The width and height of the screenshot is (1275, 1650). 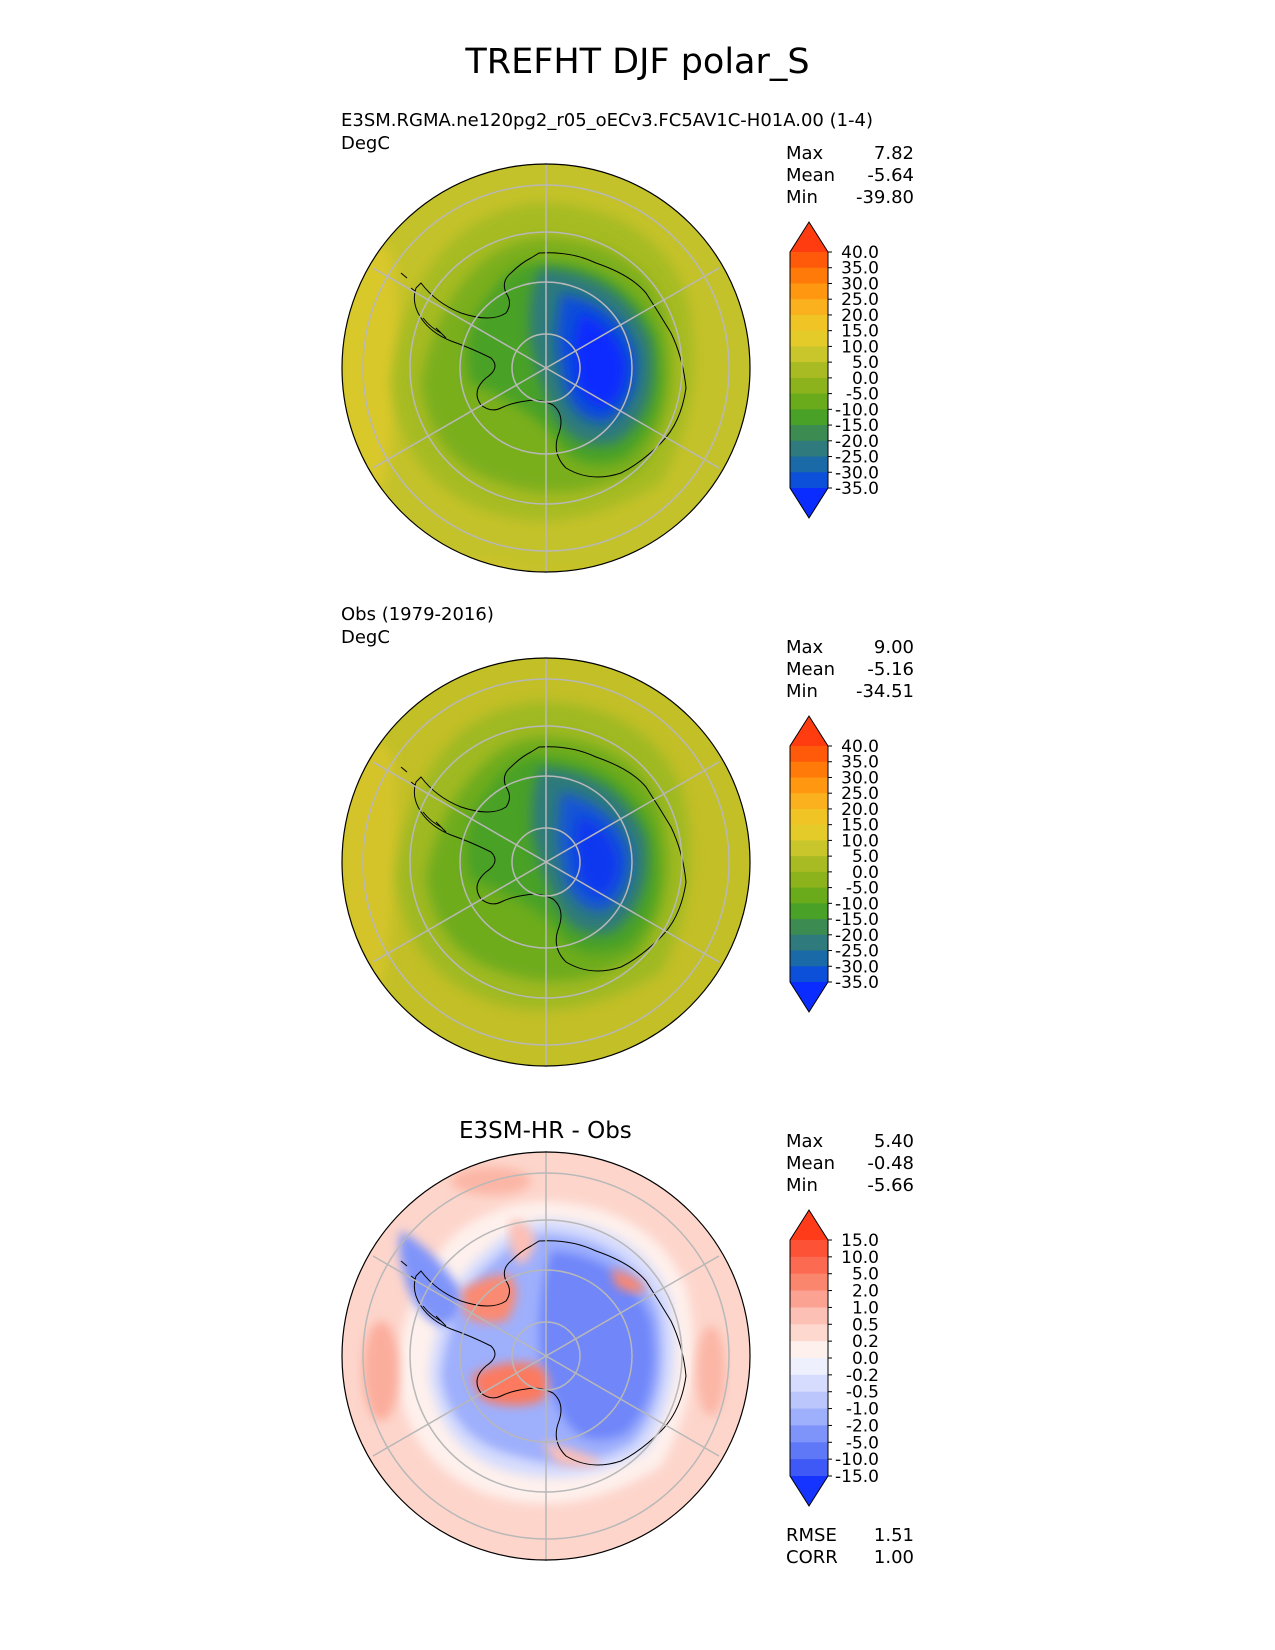 What do you see at coordinates (893, 1141) in the screenshot?
I see `stat-value: 5.40` at bounding box center [893, 1141].